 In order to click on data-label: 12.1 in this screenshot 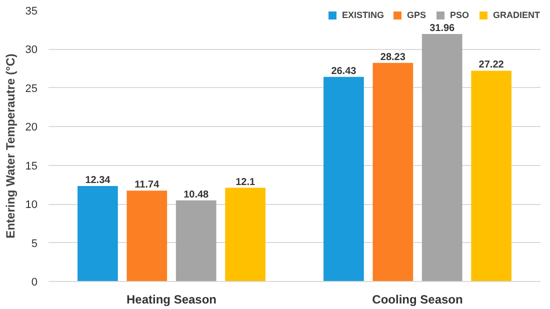, I will do `click(246, 182)`.